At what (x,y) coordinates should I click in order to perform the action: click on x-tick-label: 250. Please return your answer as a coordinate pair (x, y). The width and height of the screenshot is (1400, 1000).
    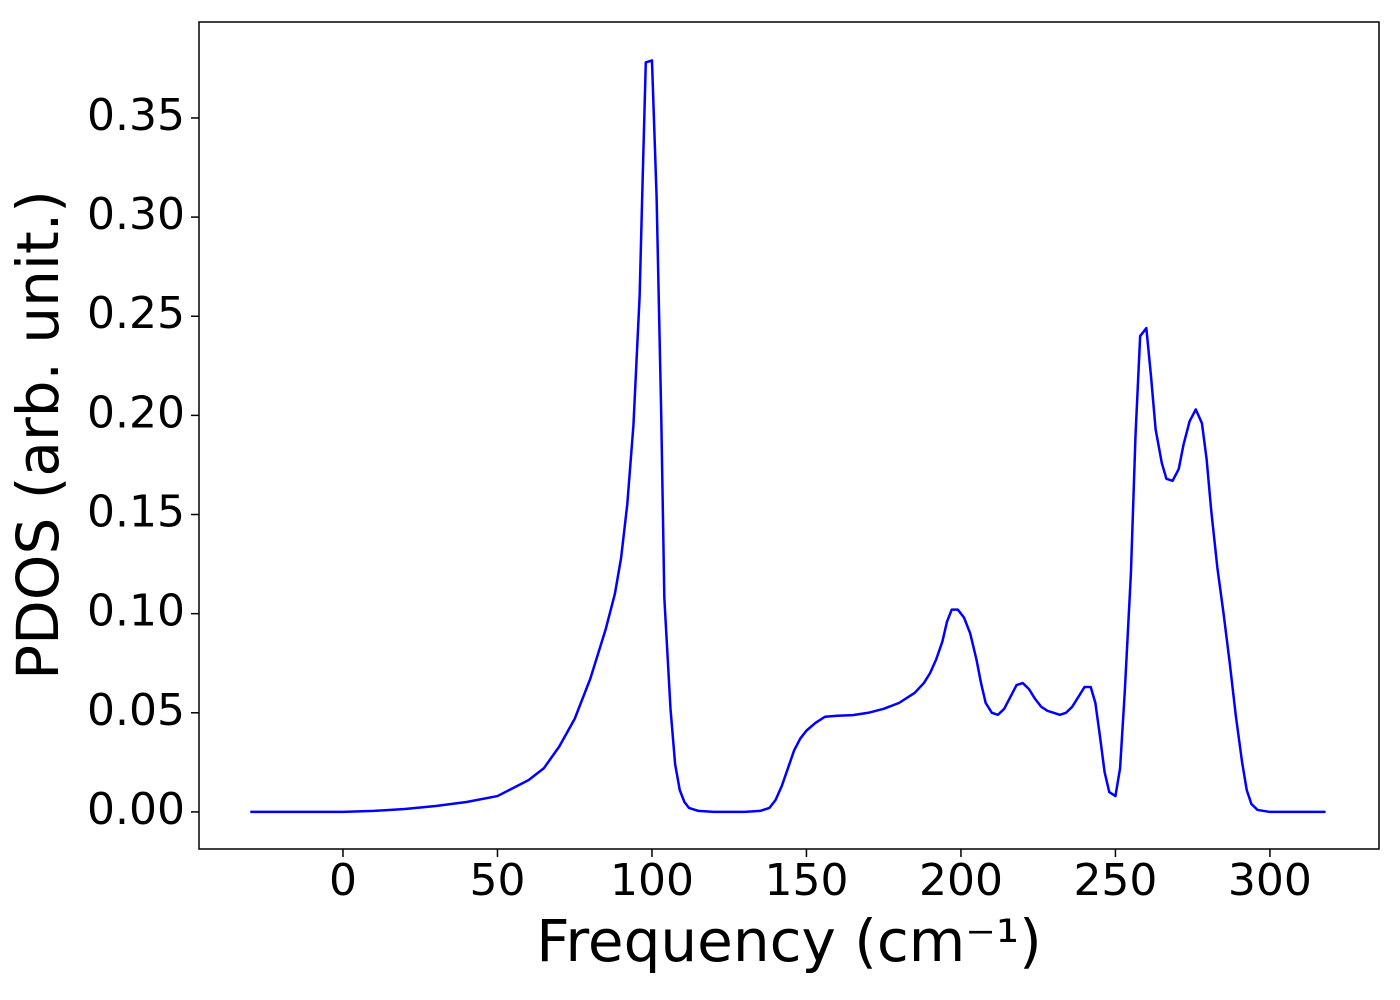
    Looking at the image, I should click on (1115, 880).